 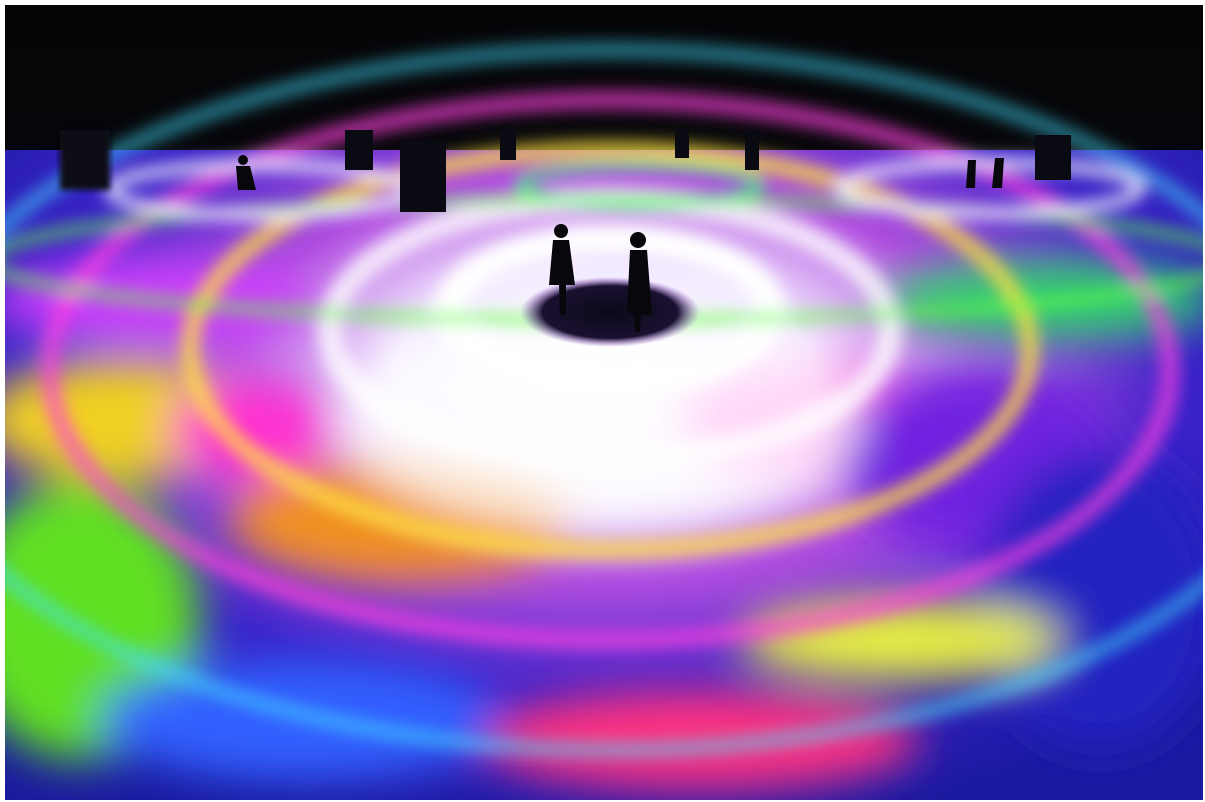 What do you see at coordinates (620, 243) in the screenshot?
I see `people` at bounding box center [620, 243].